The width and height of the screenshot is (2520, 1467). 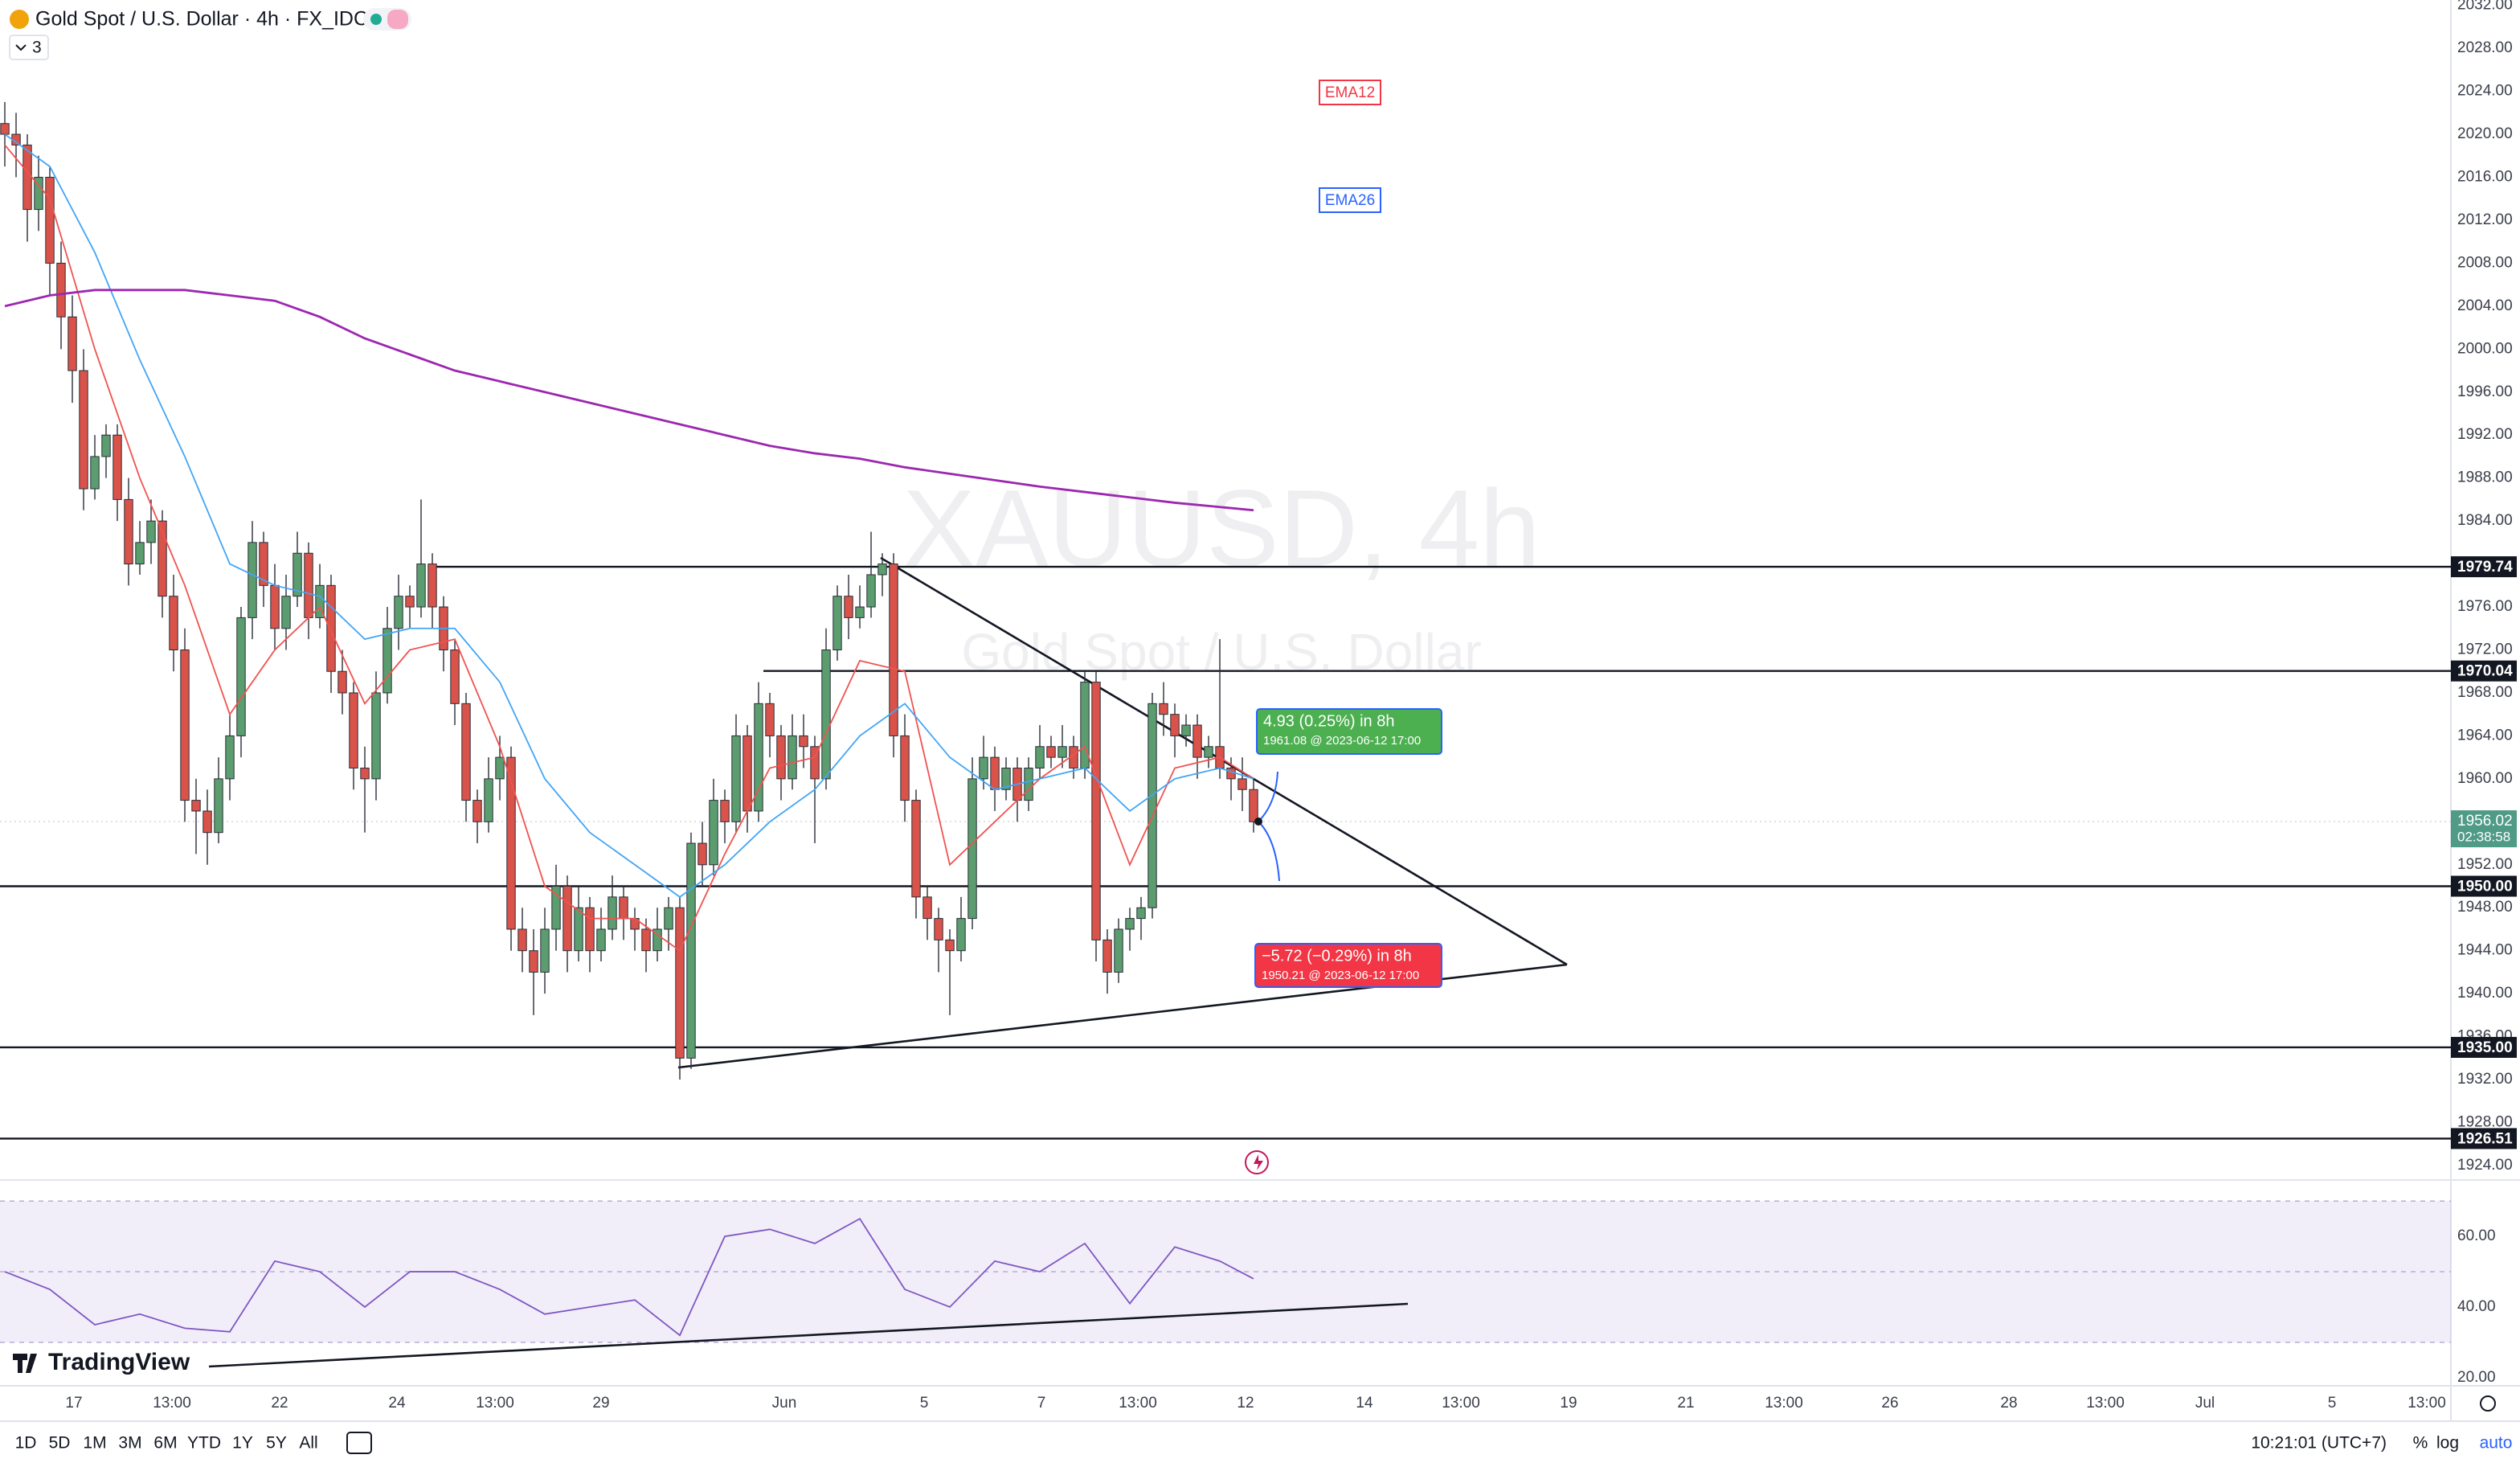 What do you see at coordinates (1221, 528) in the screenshot?
I see `watermark-symbol: XAUUSD, 4h` at bounding box center [1221, 528].